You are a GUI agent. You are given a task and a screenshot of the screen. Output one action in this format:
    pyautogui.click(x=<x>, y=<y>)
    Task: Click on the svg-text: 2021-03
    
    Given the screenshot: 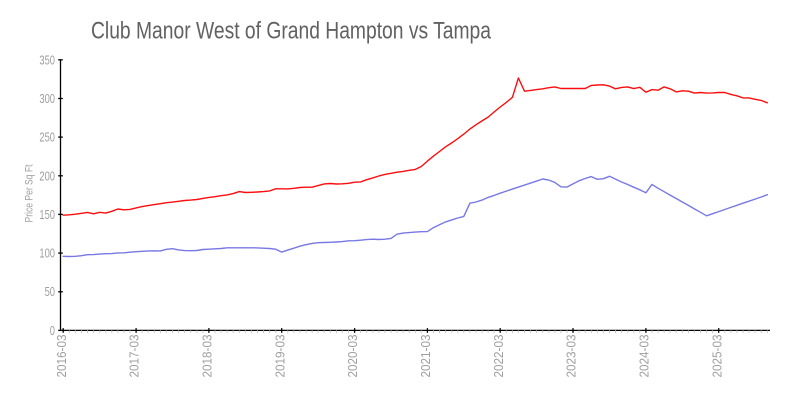 What is the action you would take?
    pyautogui.click(x=425, y=356)
    